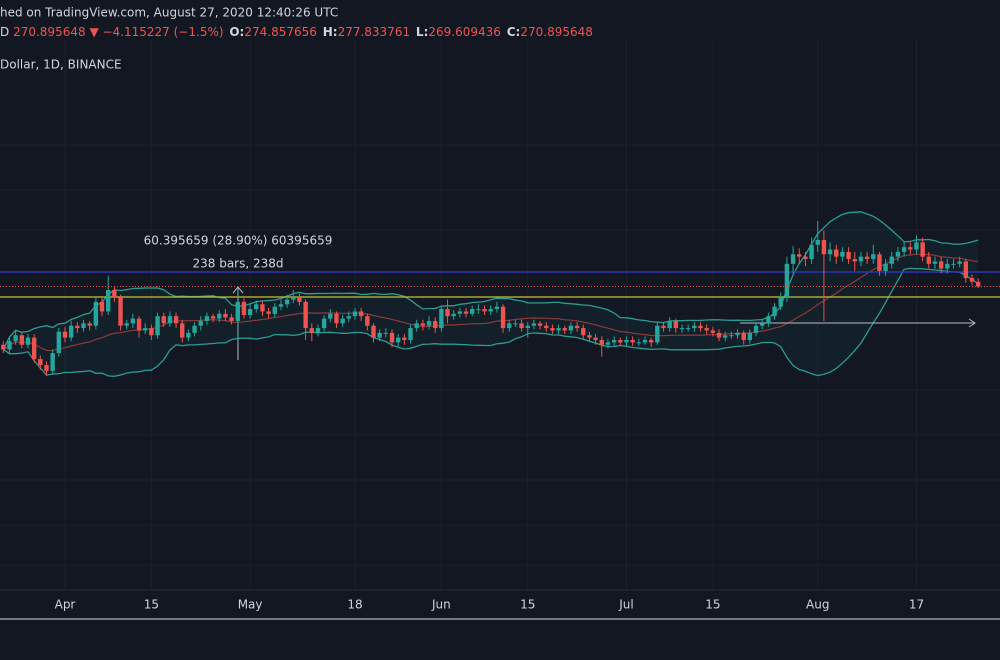 This screenshot has height=660, width=1000. What do you see at coordinates (163, 32) in the screenshot?
I see `change: −4.115227 (−1.5%)` at bounding box center [163, 32].